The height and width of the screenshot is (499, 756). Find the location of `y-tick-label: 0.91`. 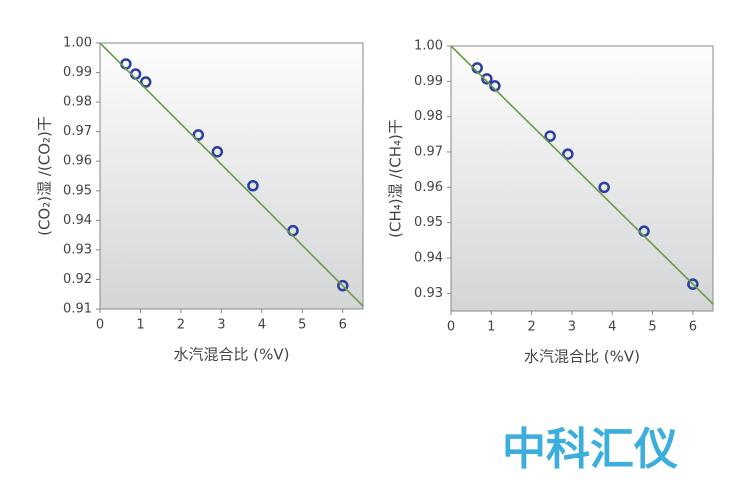

y-tick-label: 0.91 is located at coordinates (77, 309).